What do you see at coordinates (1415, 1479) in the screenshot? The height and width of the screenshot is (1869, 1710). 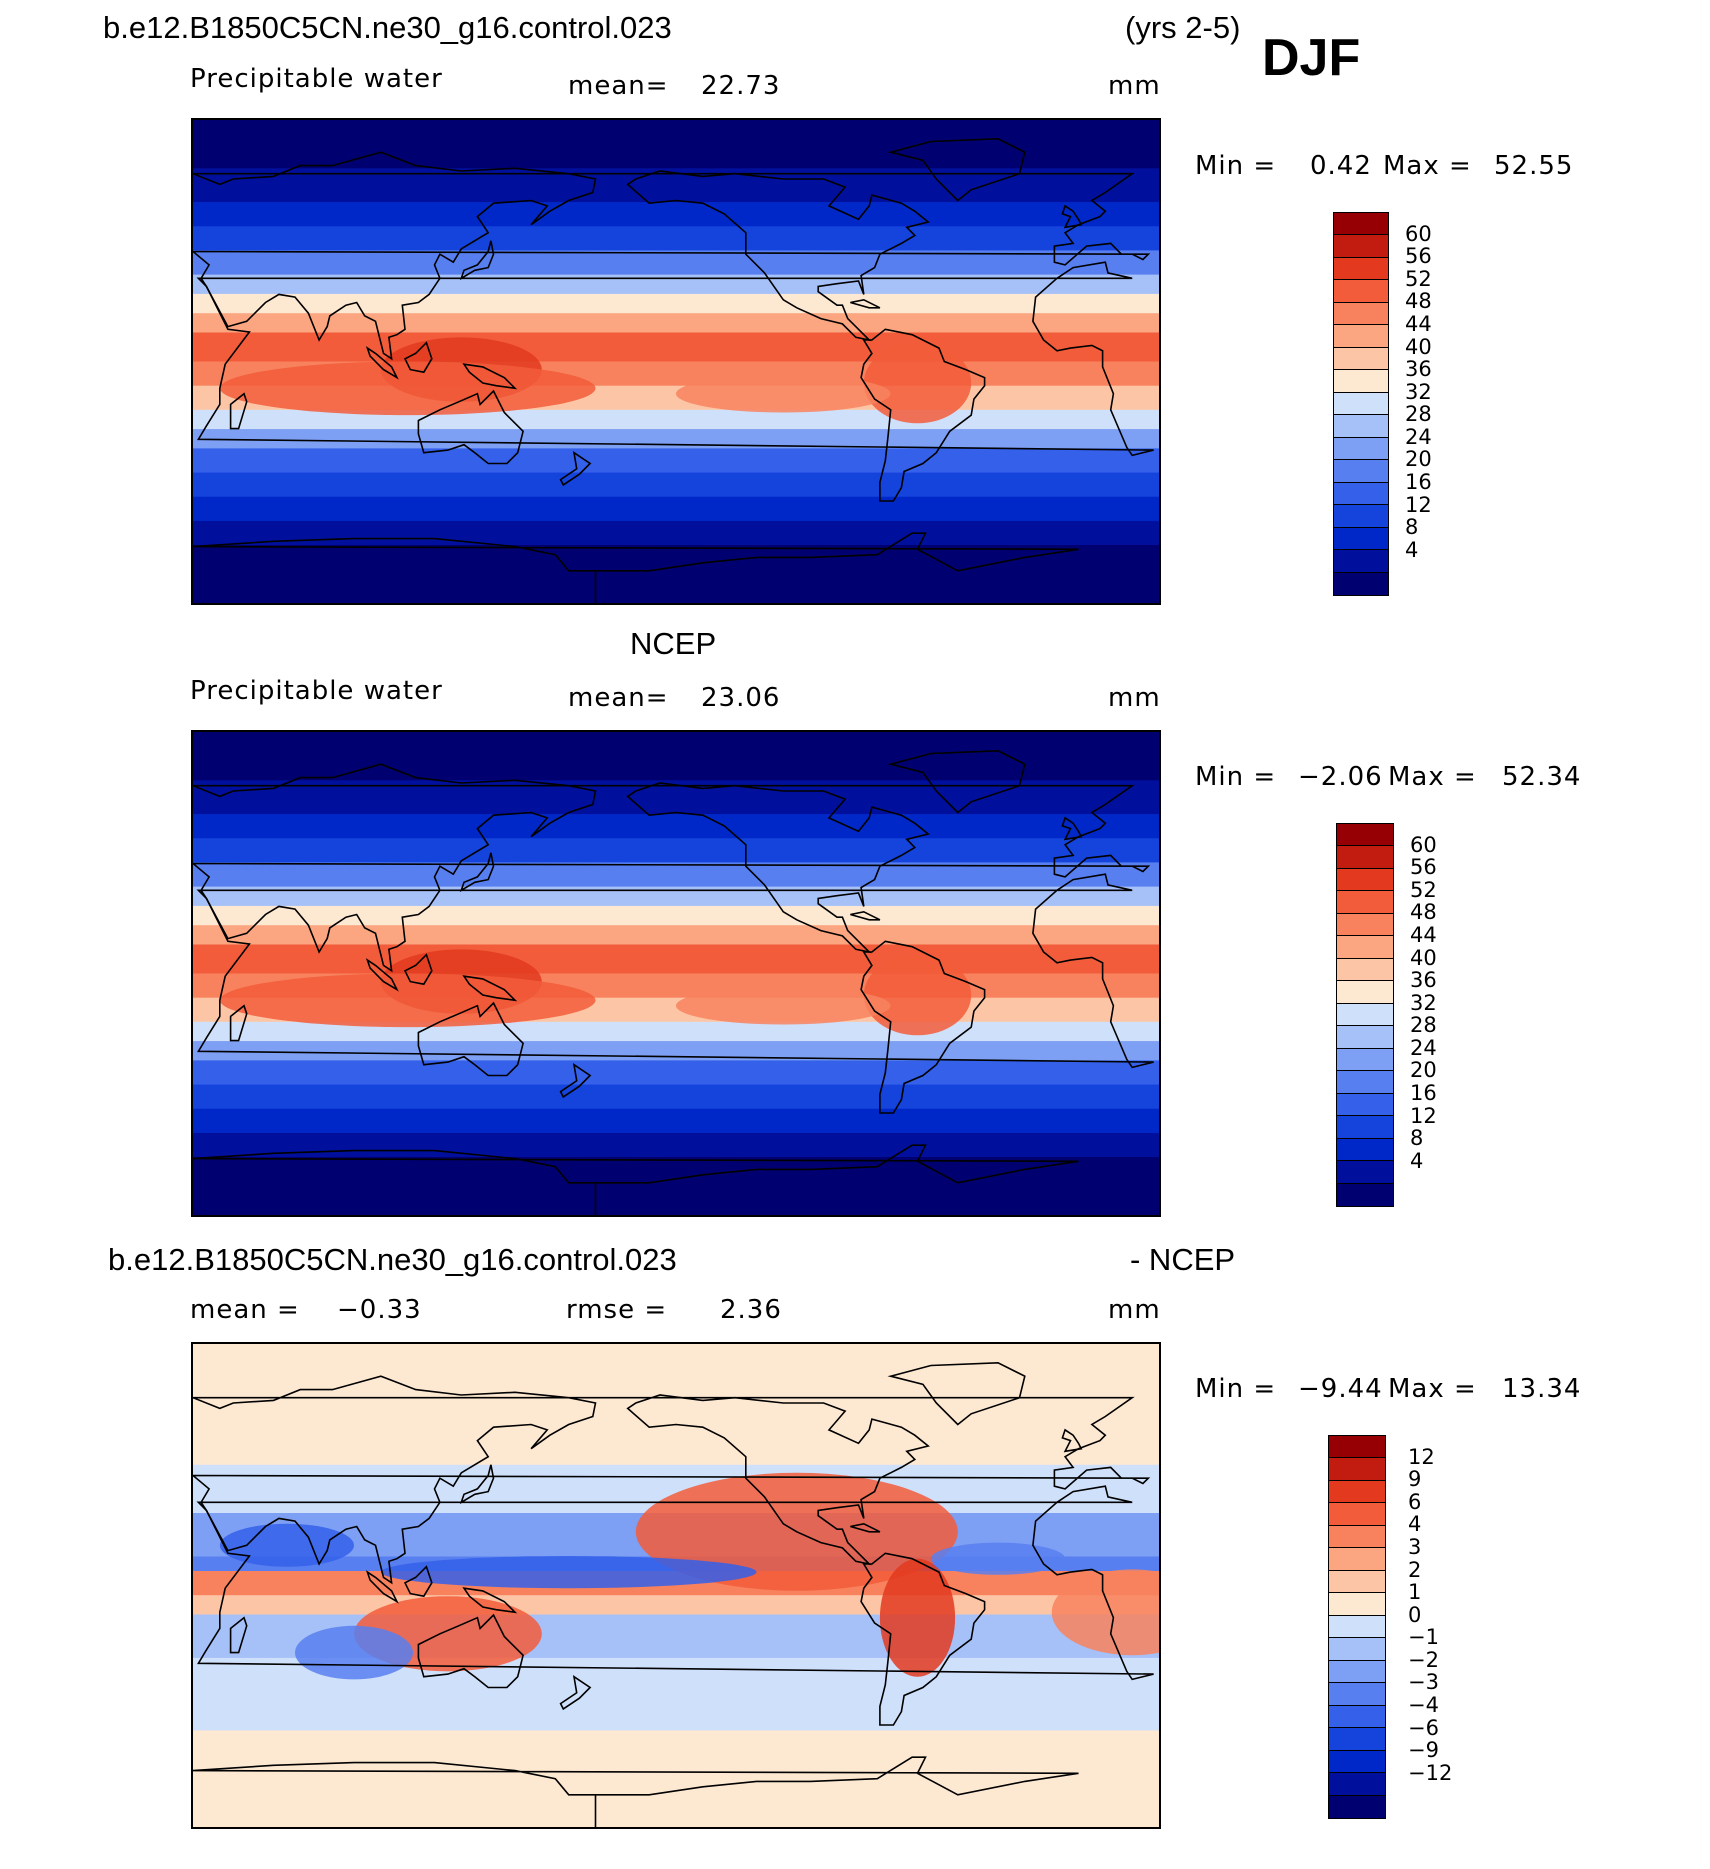 I see `colorbar-tick-label: 9` at bounding box center [1415, 1479].